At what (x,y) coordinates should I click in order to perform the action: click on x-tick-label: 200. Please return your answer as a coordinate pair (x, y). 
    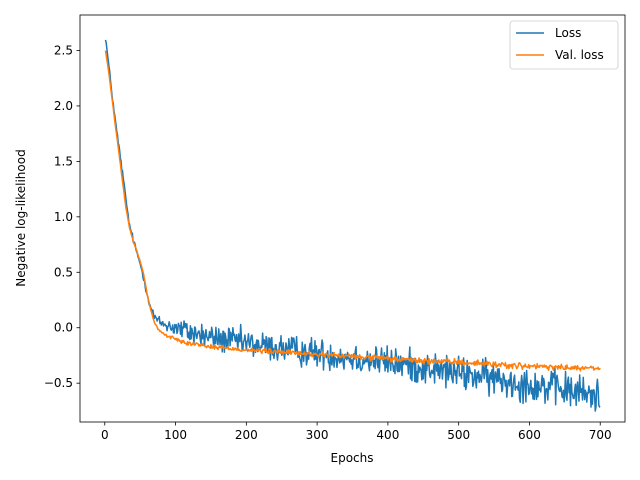
    Looking at the image, I should click on (246, 435).